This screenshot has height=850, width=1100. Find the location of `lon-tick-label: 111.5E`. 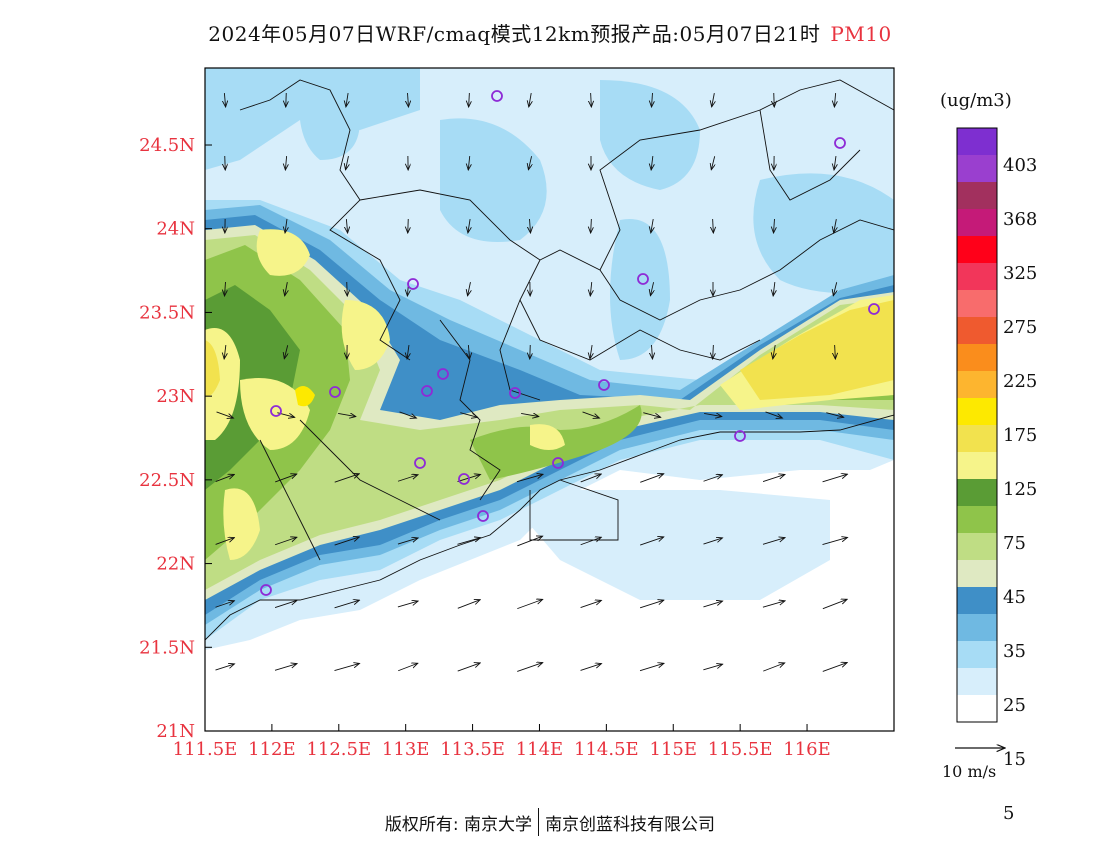

lon-tick-label: 111.5E is located at coordinates (205, 749).